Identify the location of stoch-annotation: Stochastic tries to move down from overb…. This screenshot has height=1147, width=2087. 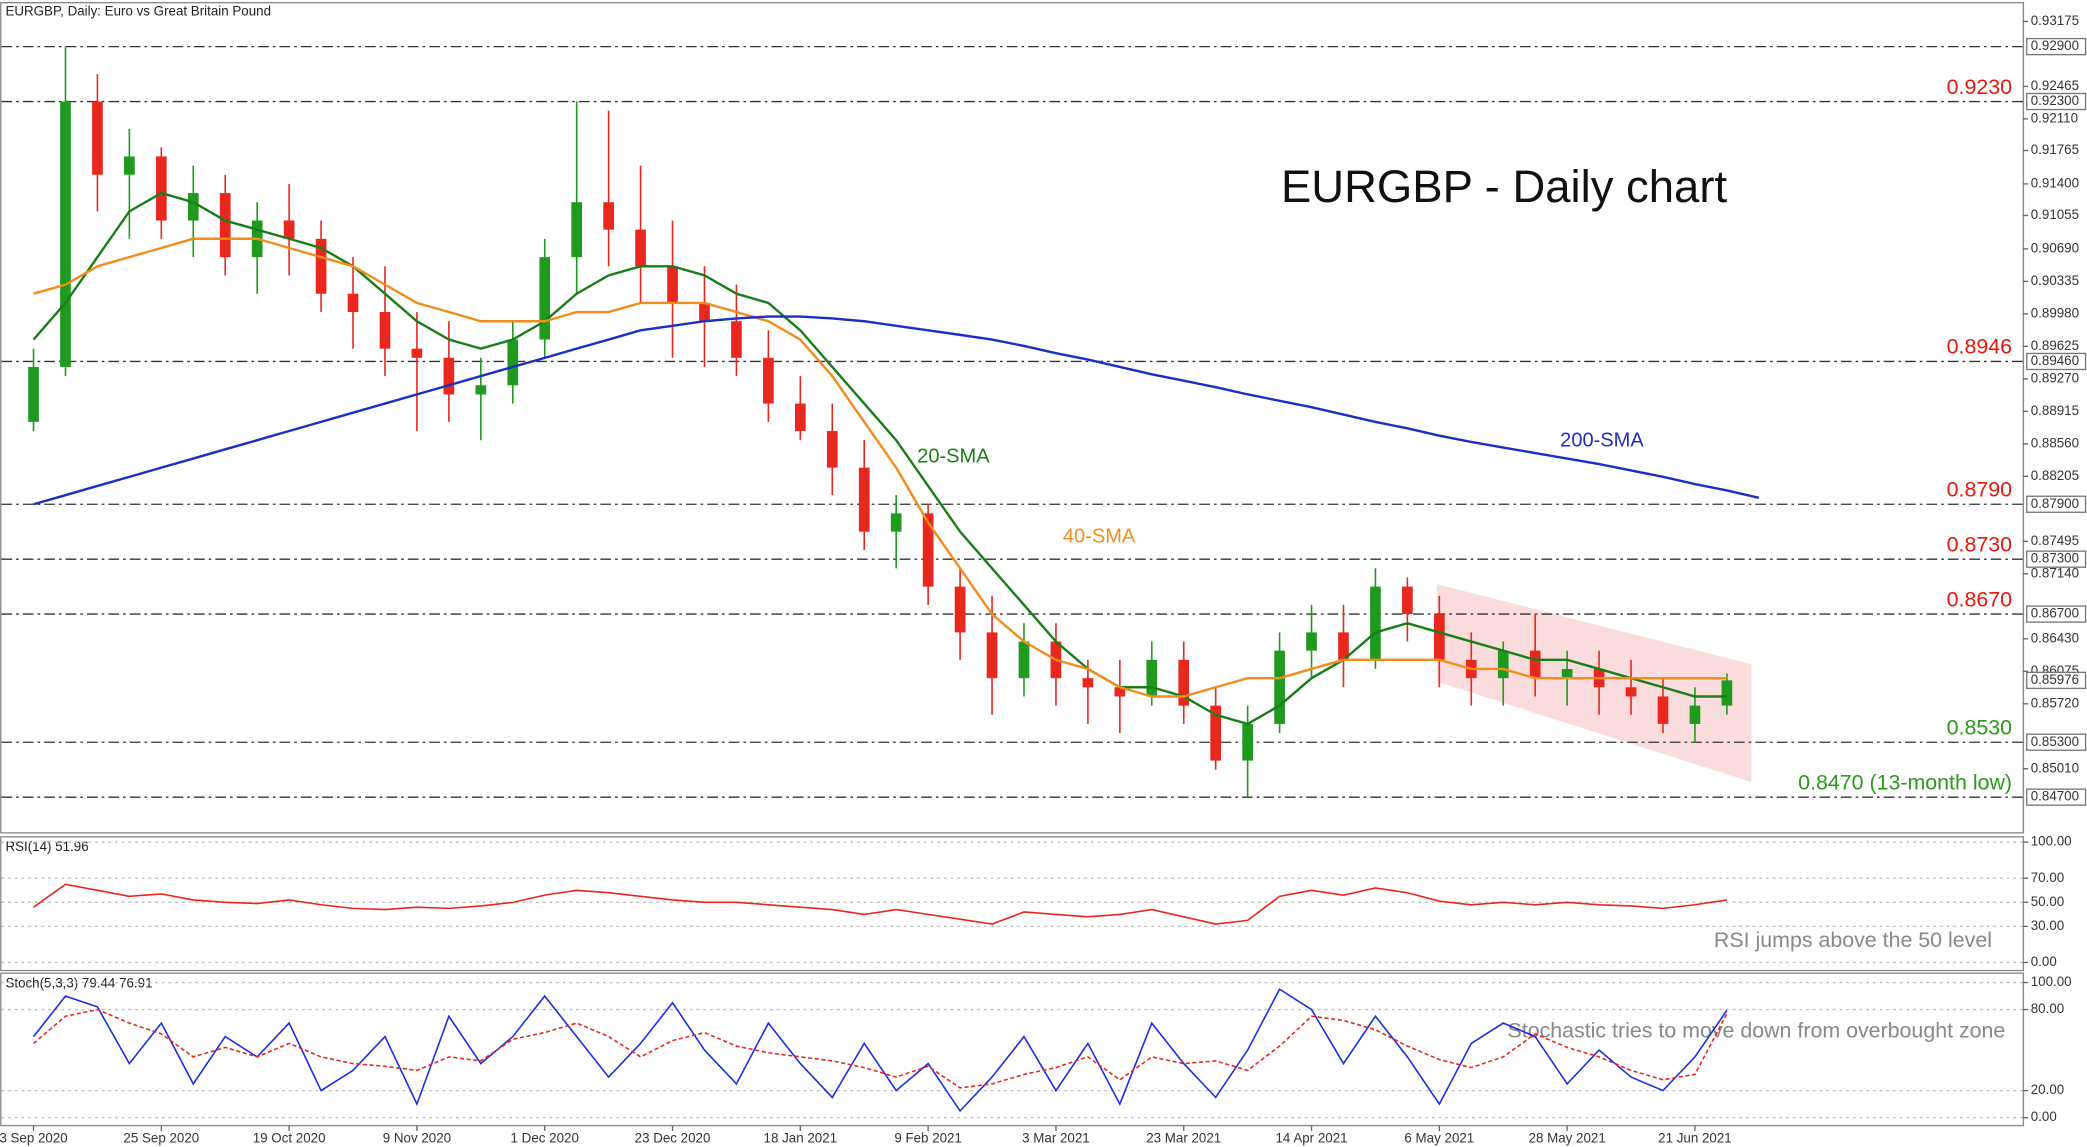
(1757, 1031).